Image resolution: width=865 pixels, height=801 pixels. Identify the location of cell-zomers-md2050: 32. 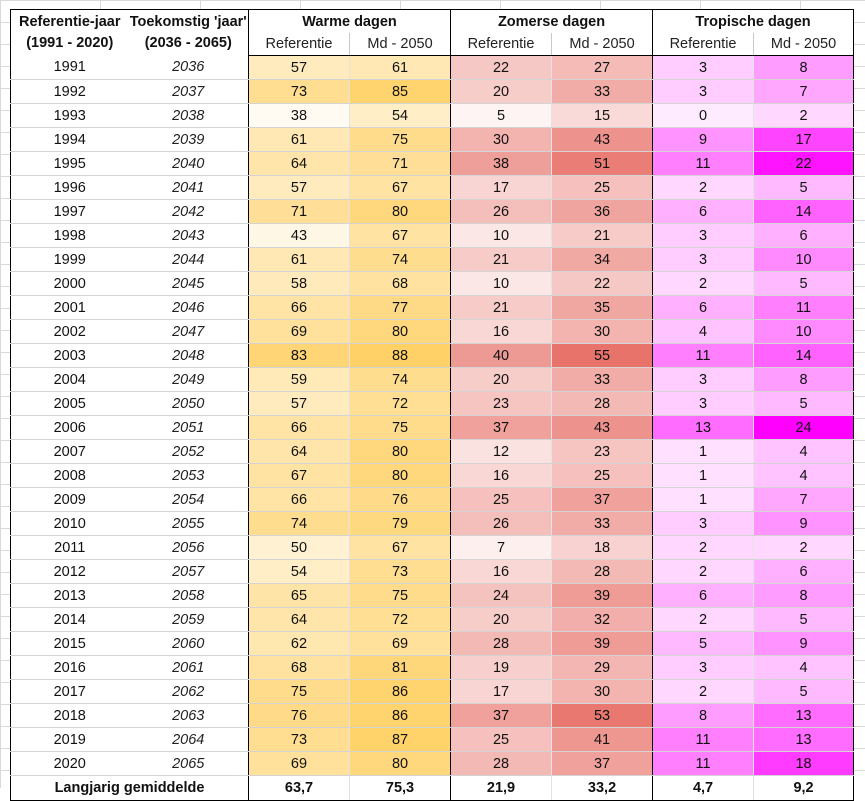
(602, 619).